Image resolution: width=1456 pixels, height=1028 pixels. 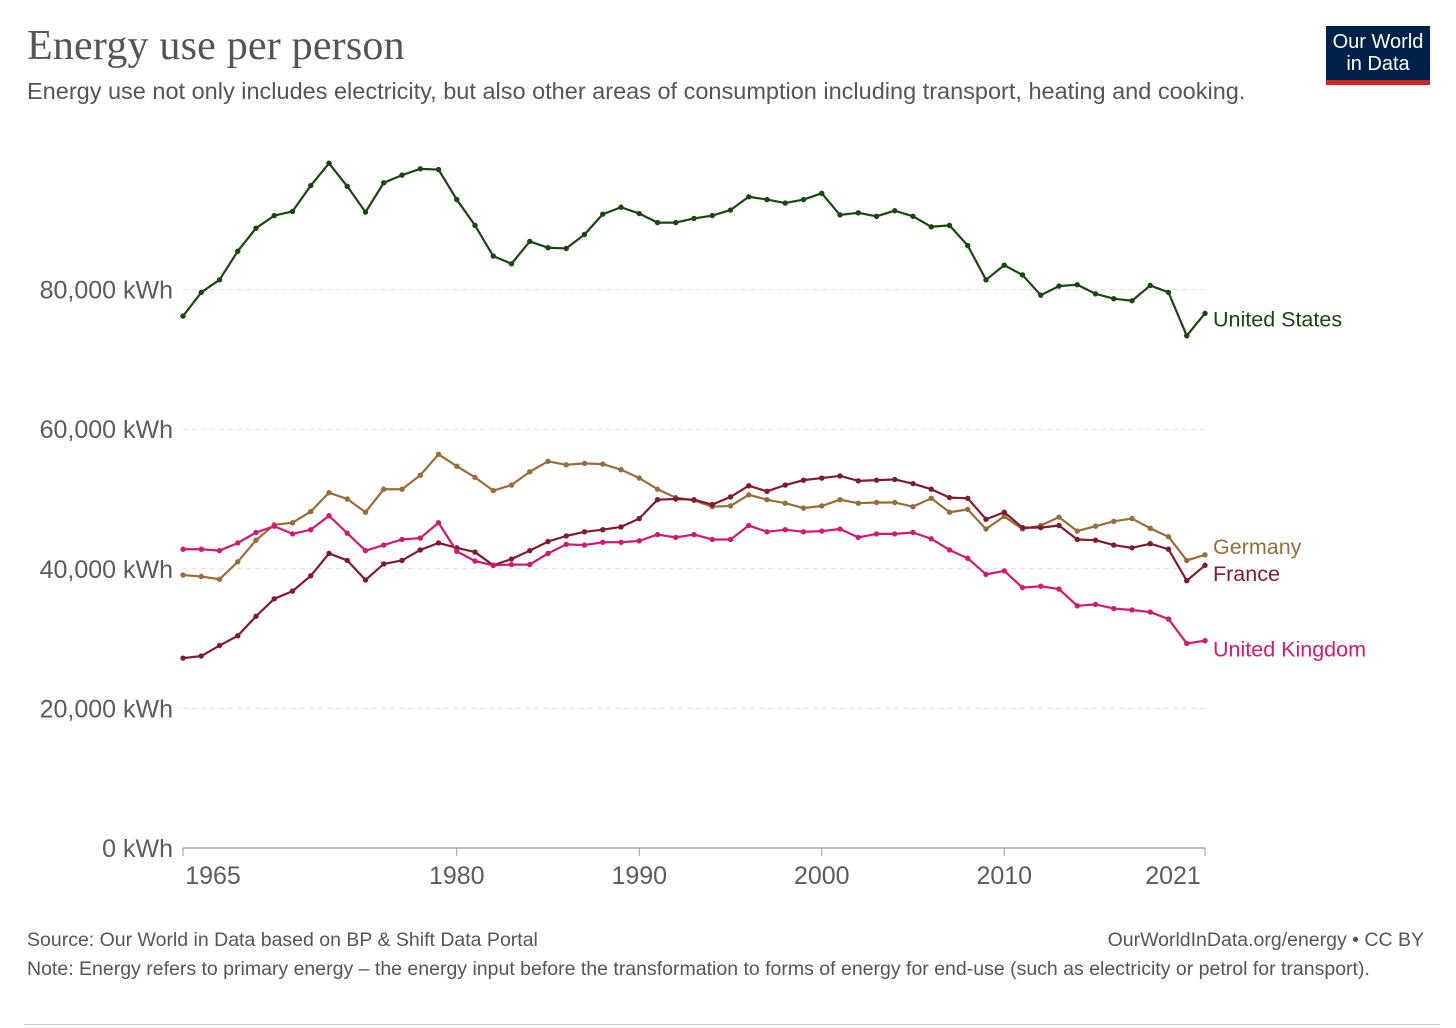 What do you see at coordinates (1004, 876) in the screenshot?
I see `x-tick-label: 2010` at bounding box center [1004, 876].